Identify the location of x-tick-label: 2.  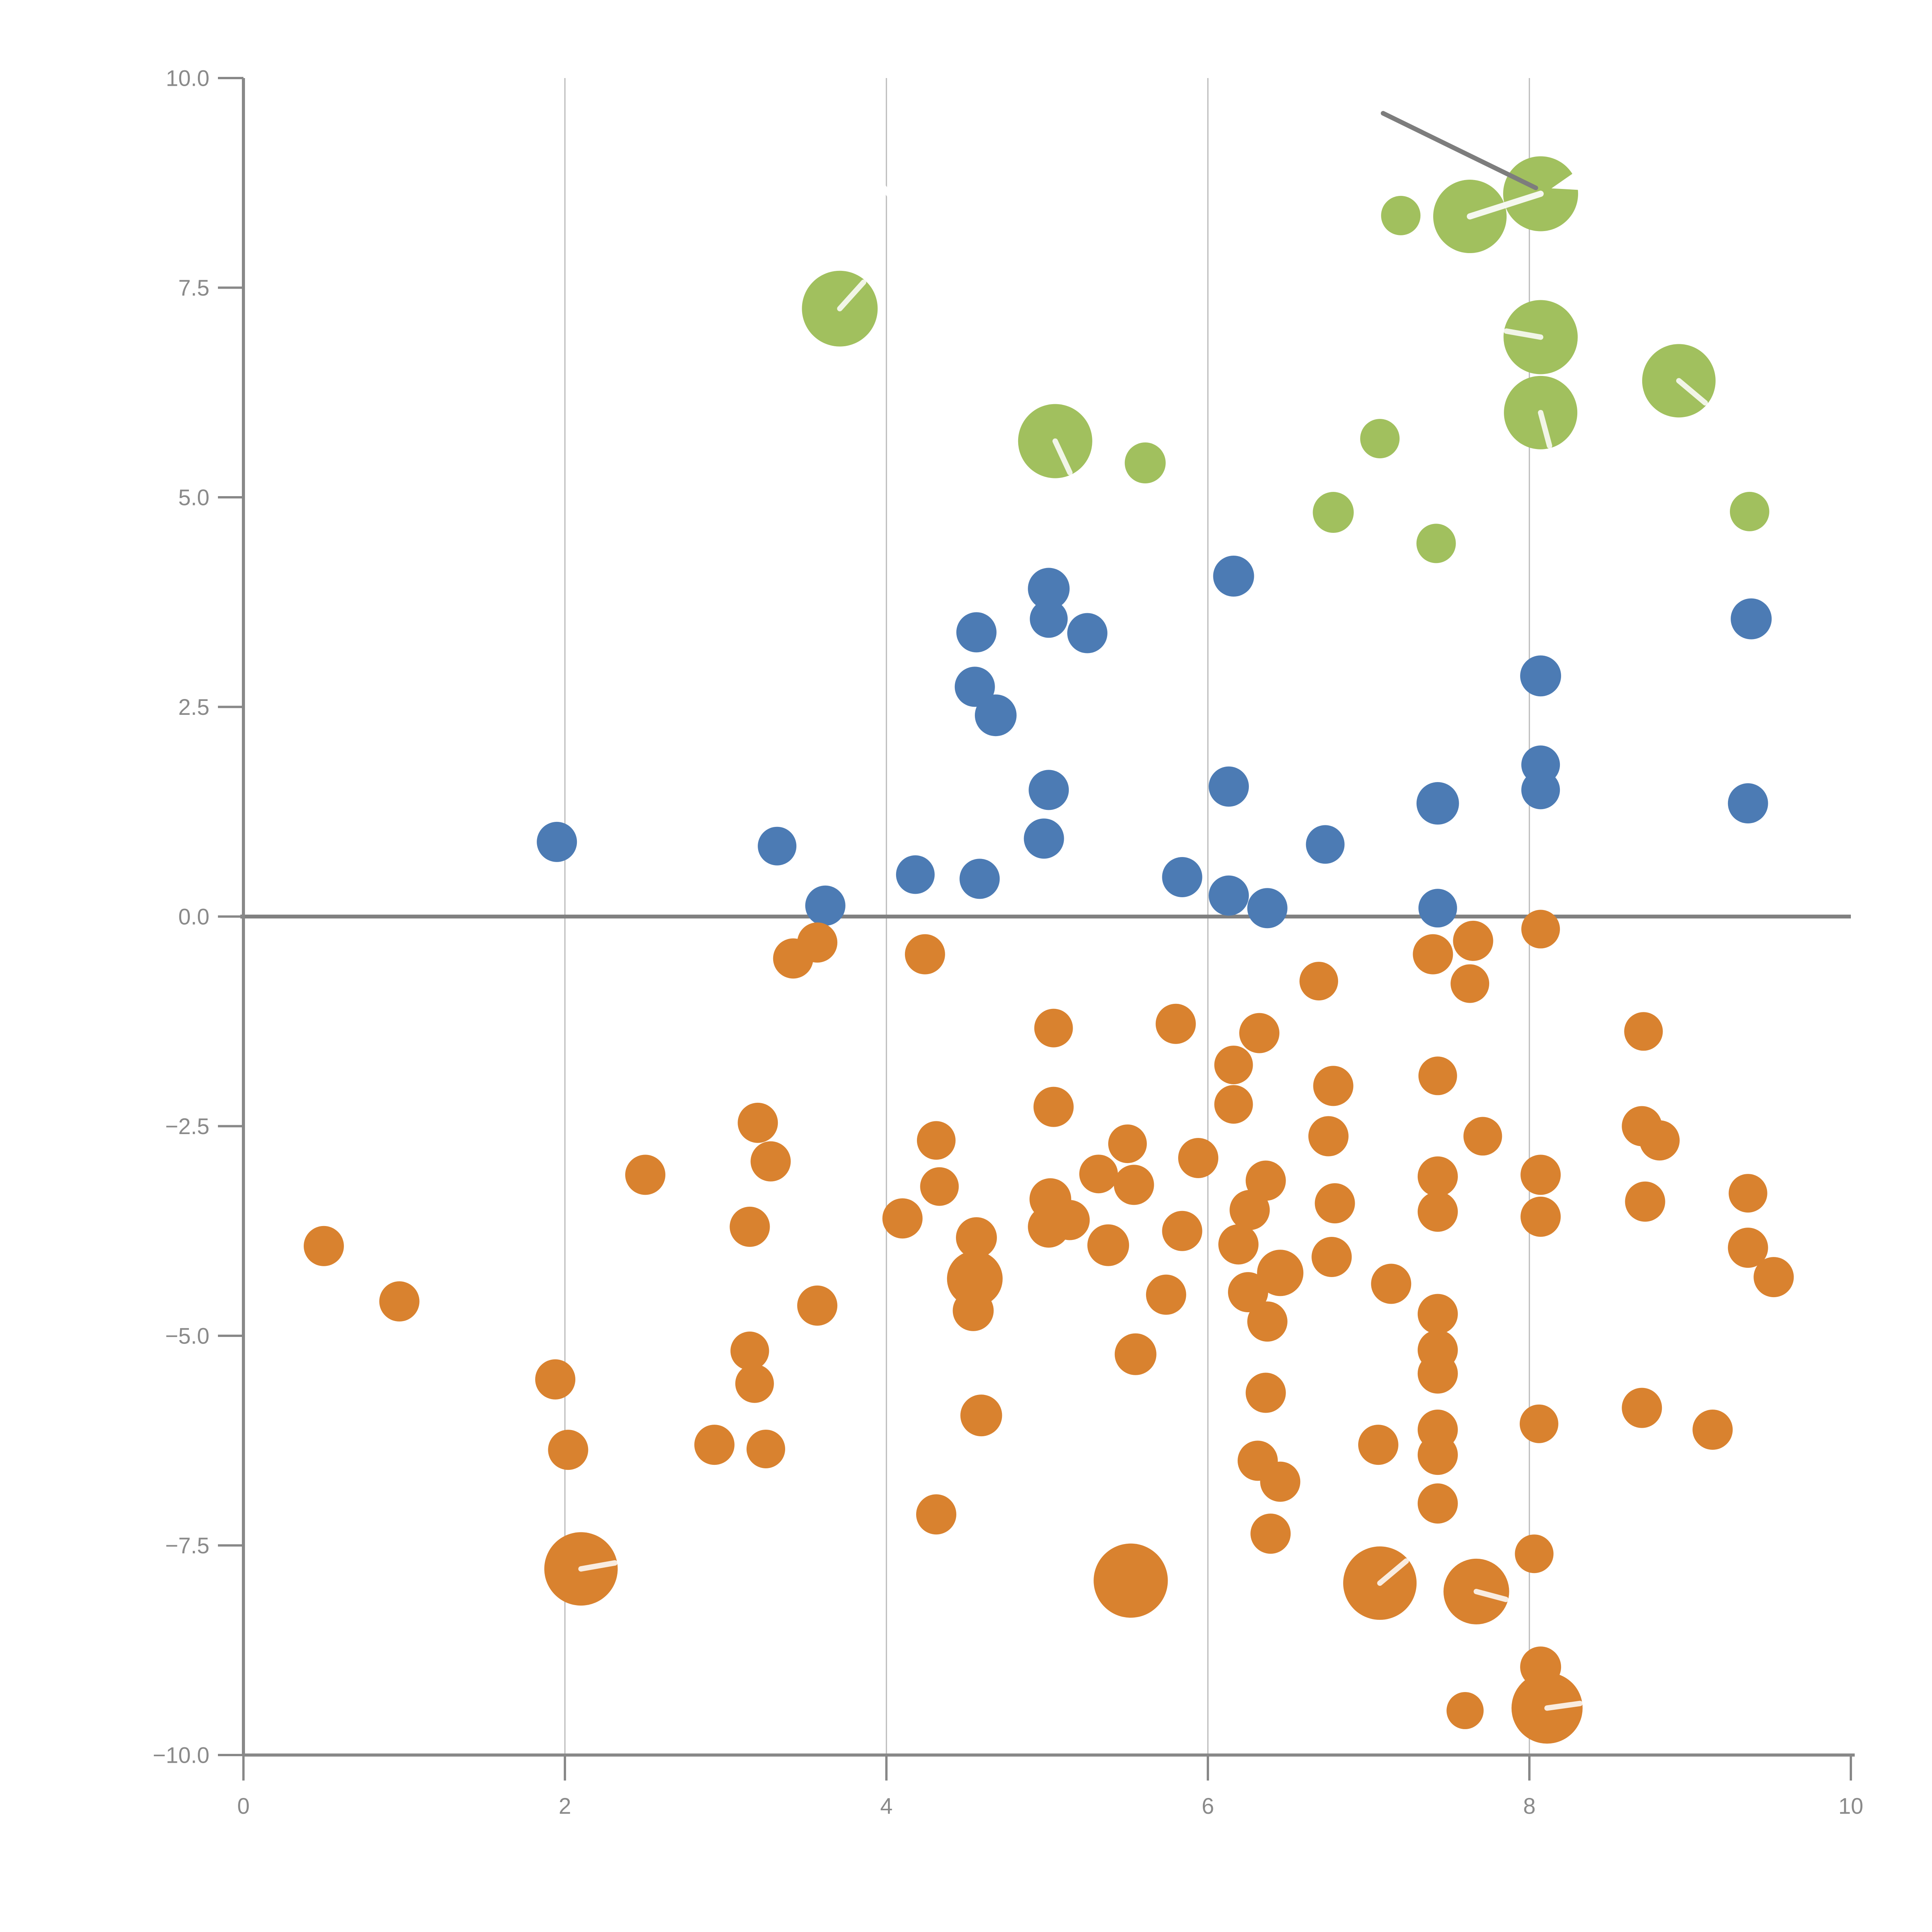
(565, 1807).